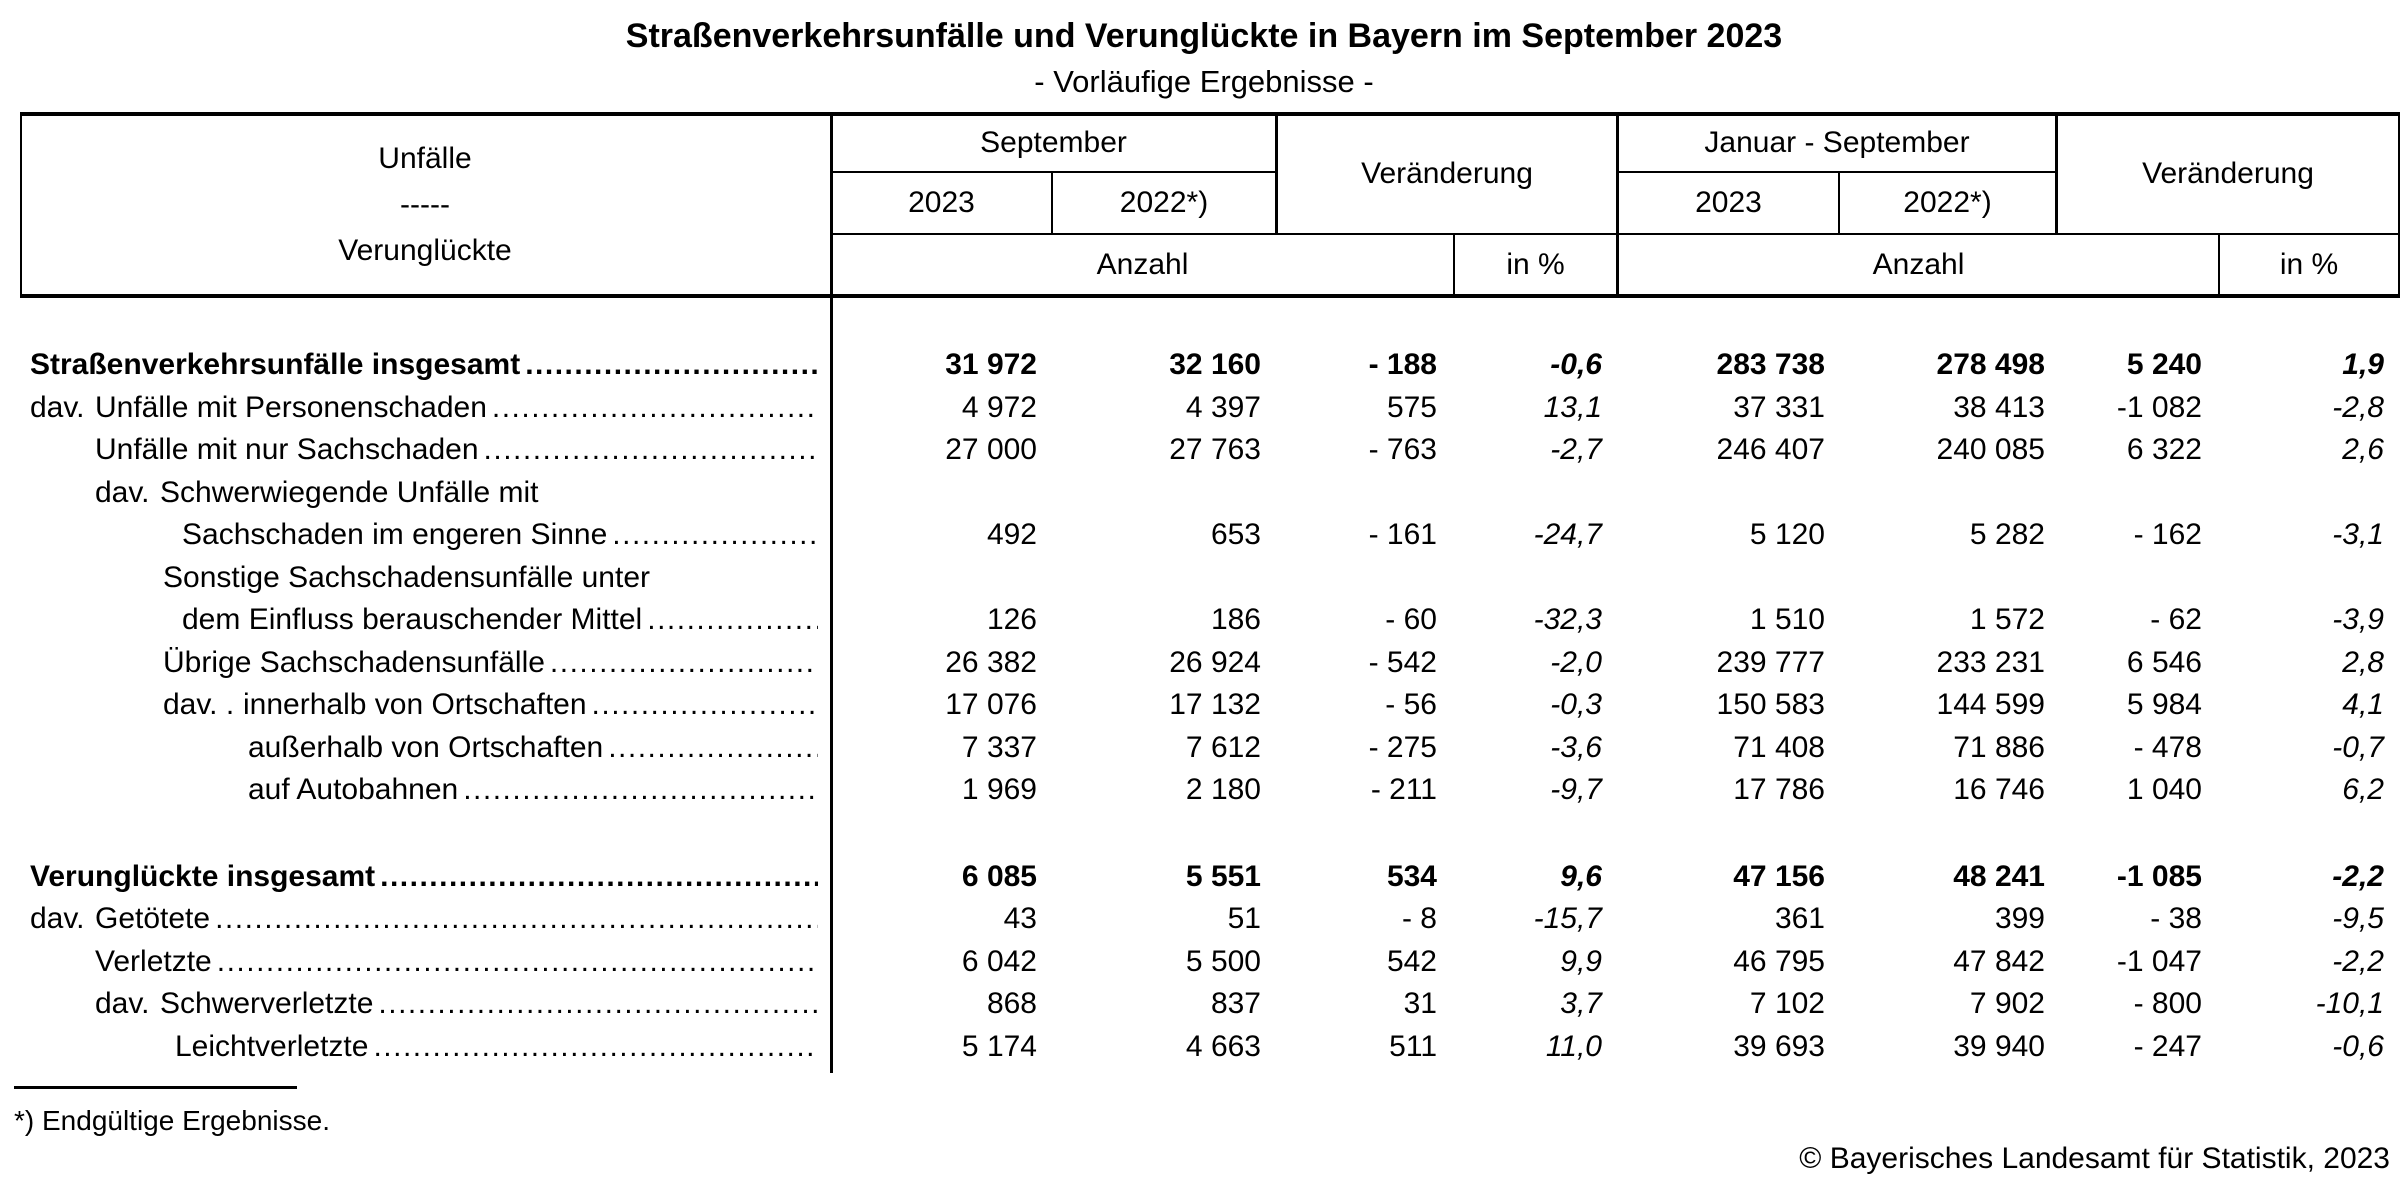 This screenshot has height=1192, width=2408. Describe the element at coordinates (1011, 1003) in the screenshot. I see `cell-value: 868` at that location.